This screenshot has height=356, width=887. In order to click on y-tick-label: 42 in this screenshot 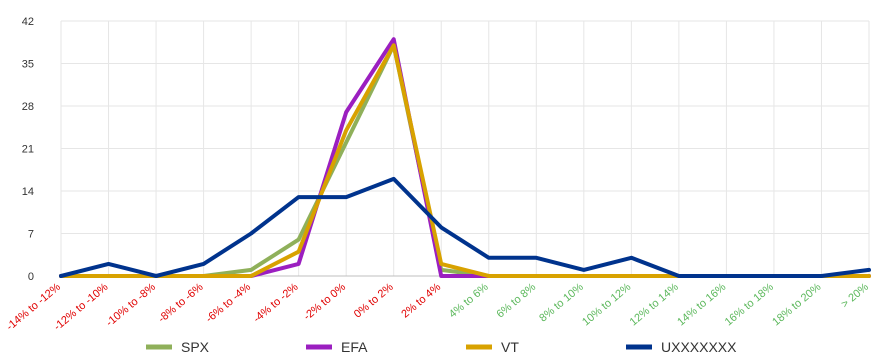, I will do `click(28, 22)`.